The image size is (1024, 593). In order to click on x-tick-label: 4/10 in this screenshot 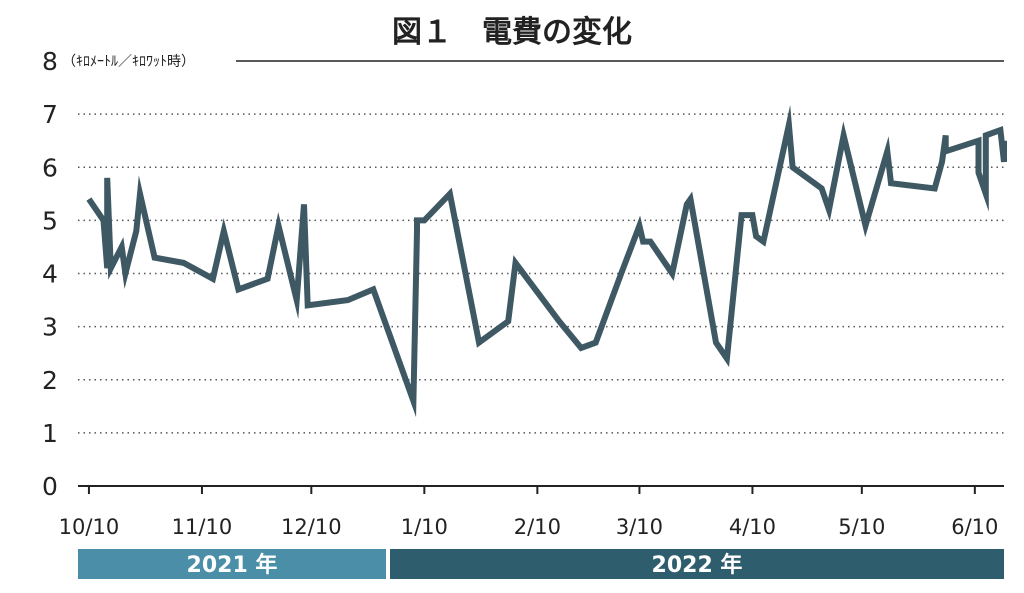, I will do `click(752, 527)`.